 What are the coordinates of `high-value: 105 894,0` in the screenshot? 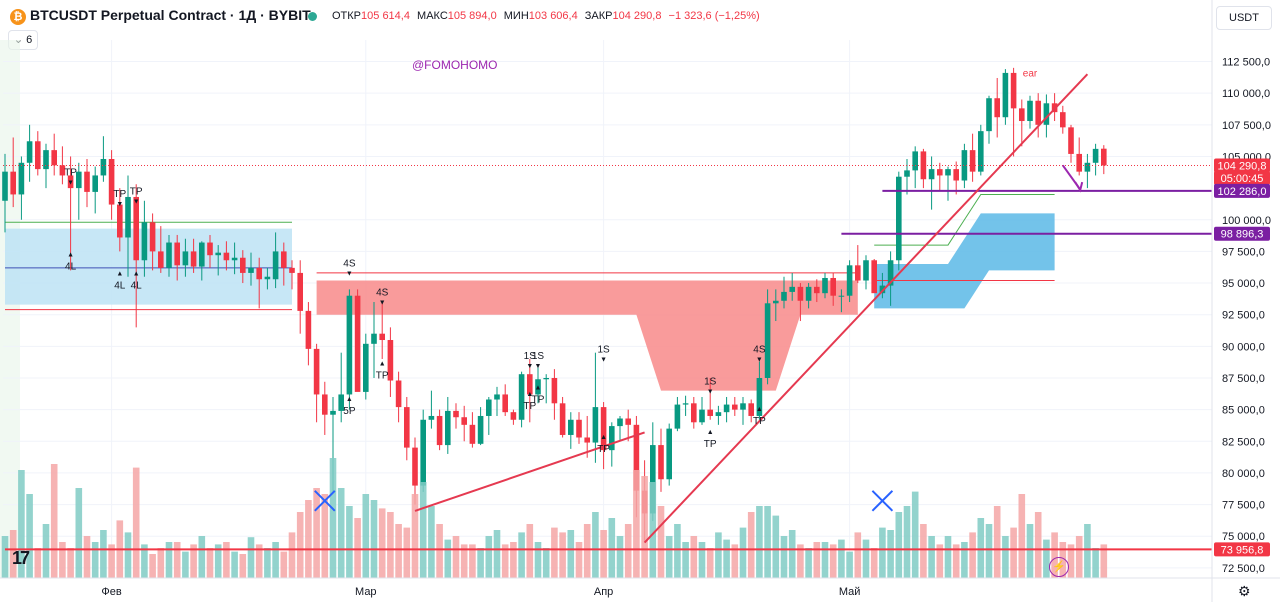 It's located at (472, 16).